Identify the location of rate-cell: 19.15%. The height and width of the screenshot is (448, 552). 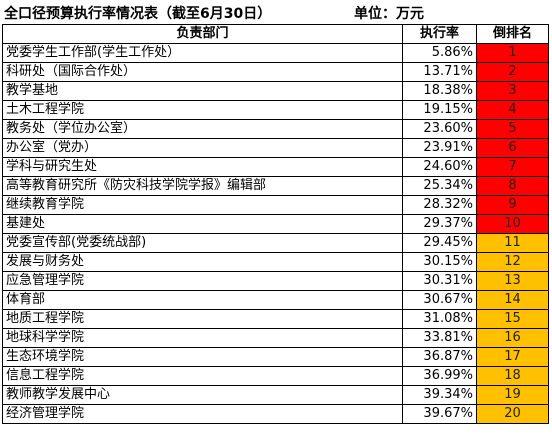
(439, 110).